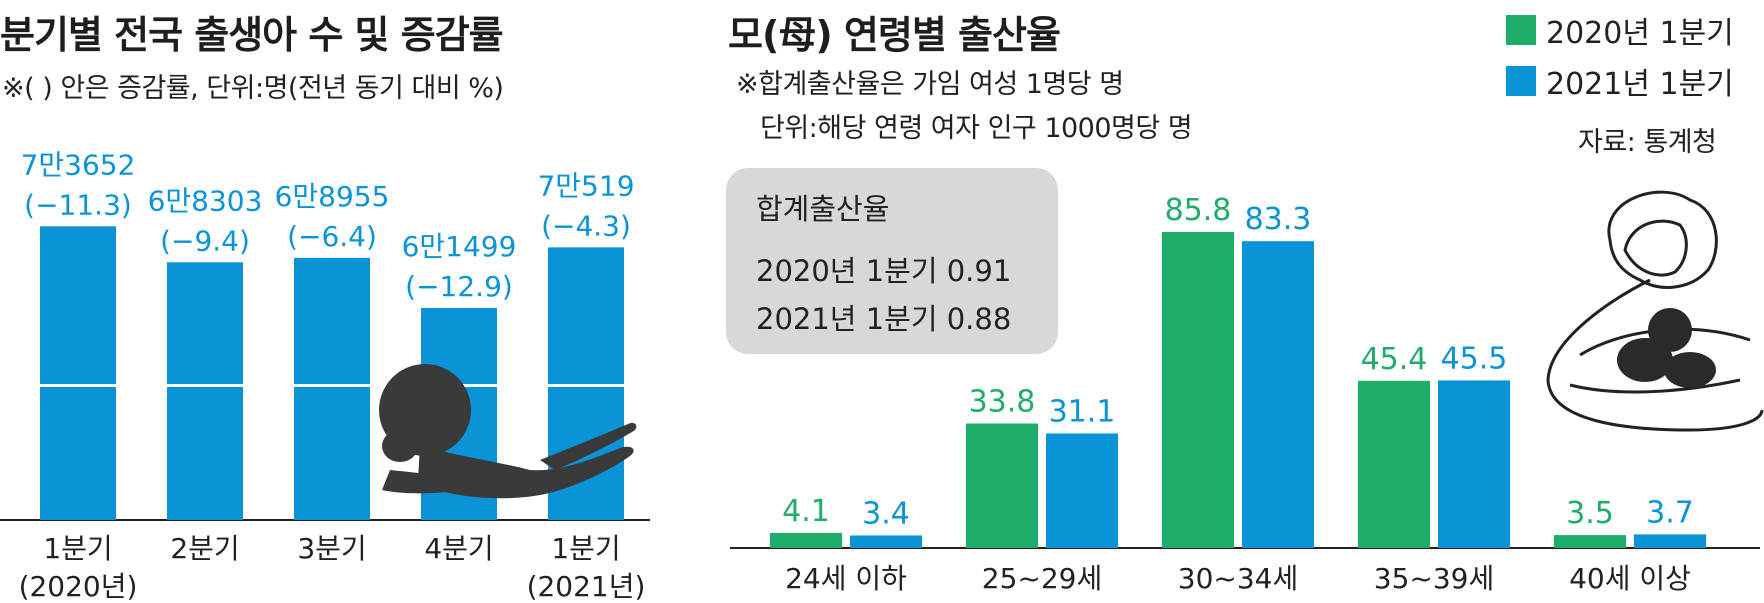  What do you see at coordinates (1002, 402) in the screenshot?
I see `fertility-value-label: 33.8` at bounding box center [1002, 402].